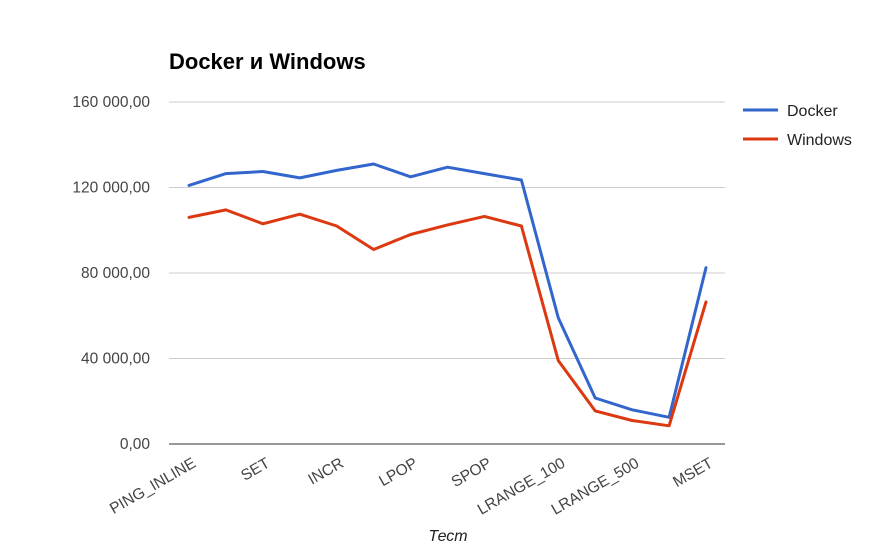 The image size is (893, 547). What do you see at coordinates (267, 61) in the screenshot?
I see `chart-title: Docker и Windows` at bounding box center [267, 61].